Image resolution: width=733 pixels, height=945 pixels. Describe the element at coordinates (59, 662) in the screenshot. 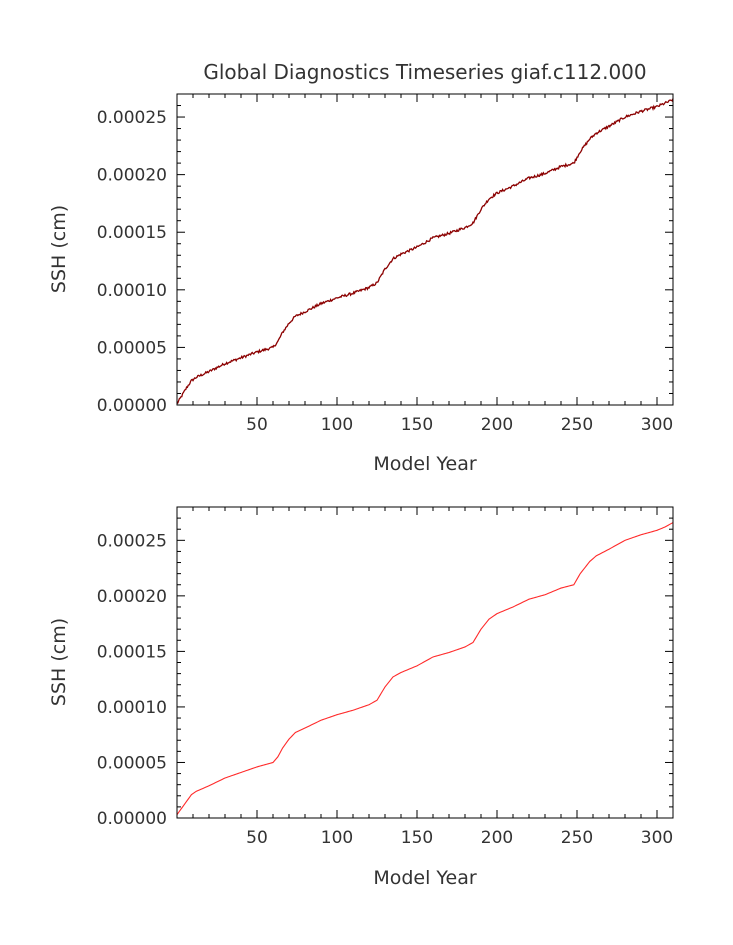

I see `bottom-y-axis-label: SSH (cm)` at that location.